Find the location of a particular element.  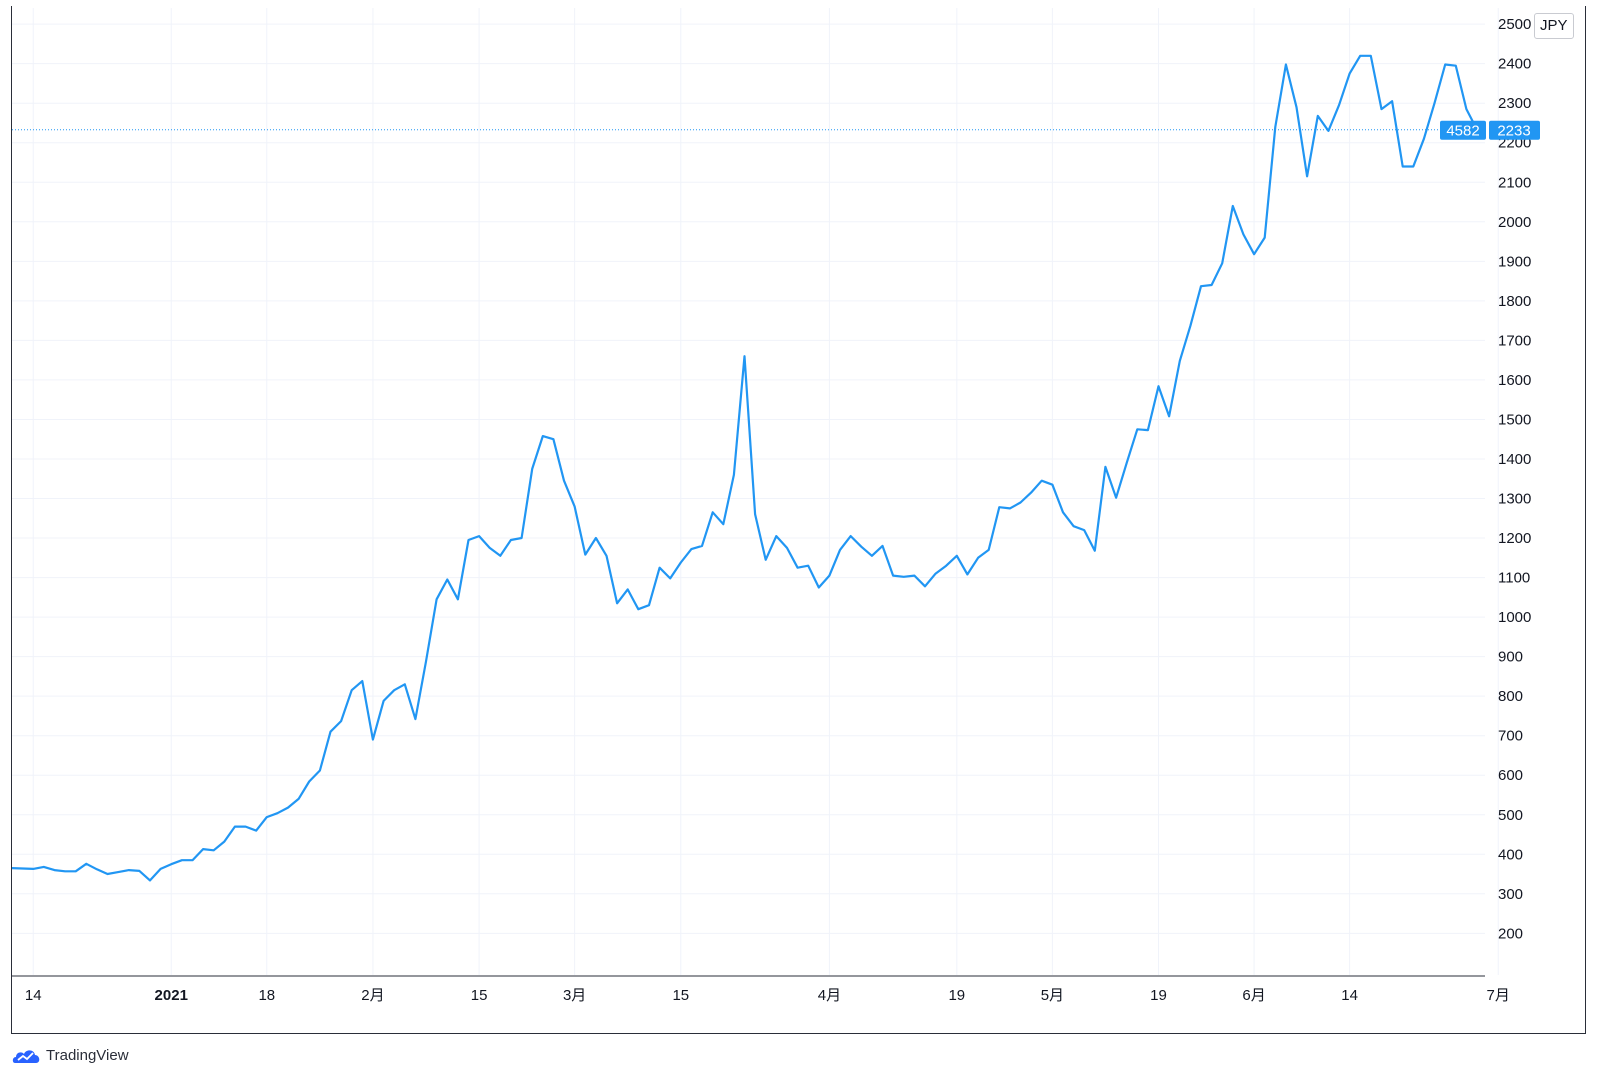

x-tick-label: 5月 is located at coordinates (1052, 995).